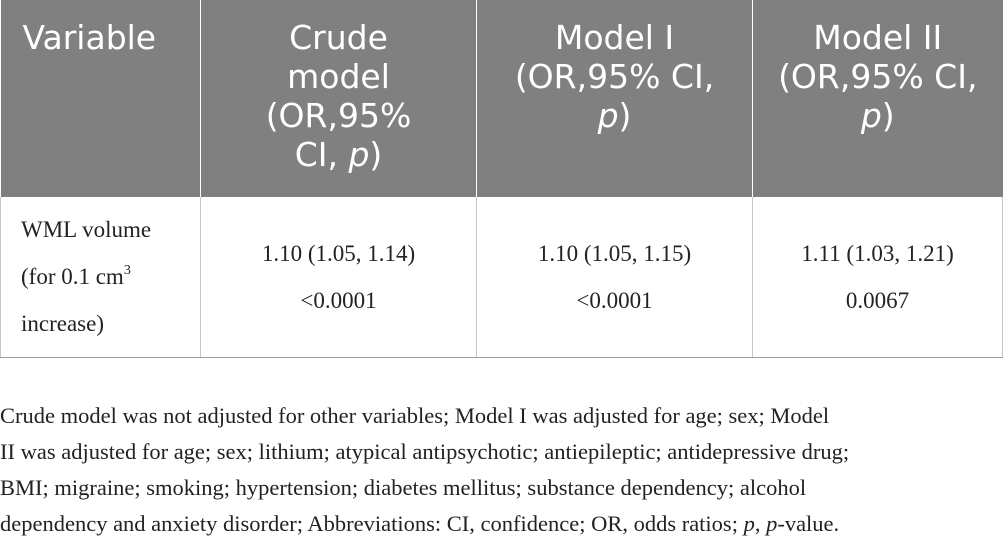 This screenshot has height=549, width=1003. I want to click on variable-line1: WML volume, so click(86, 230).